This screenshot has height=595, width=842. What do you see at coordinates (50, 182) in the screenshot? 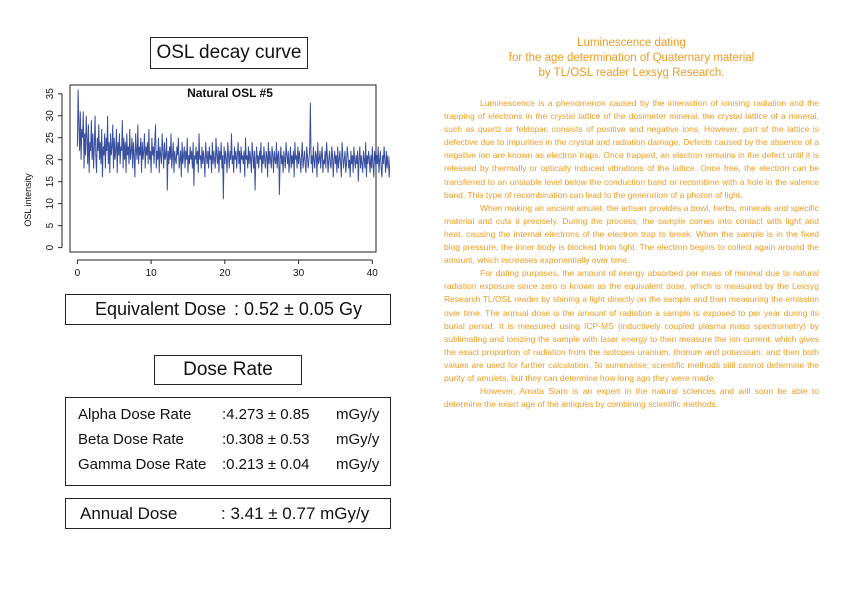
I see `y-tick-label: 15` at bounding box center [50, 182].